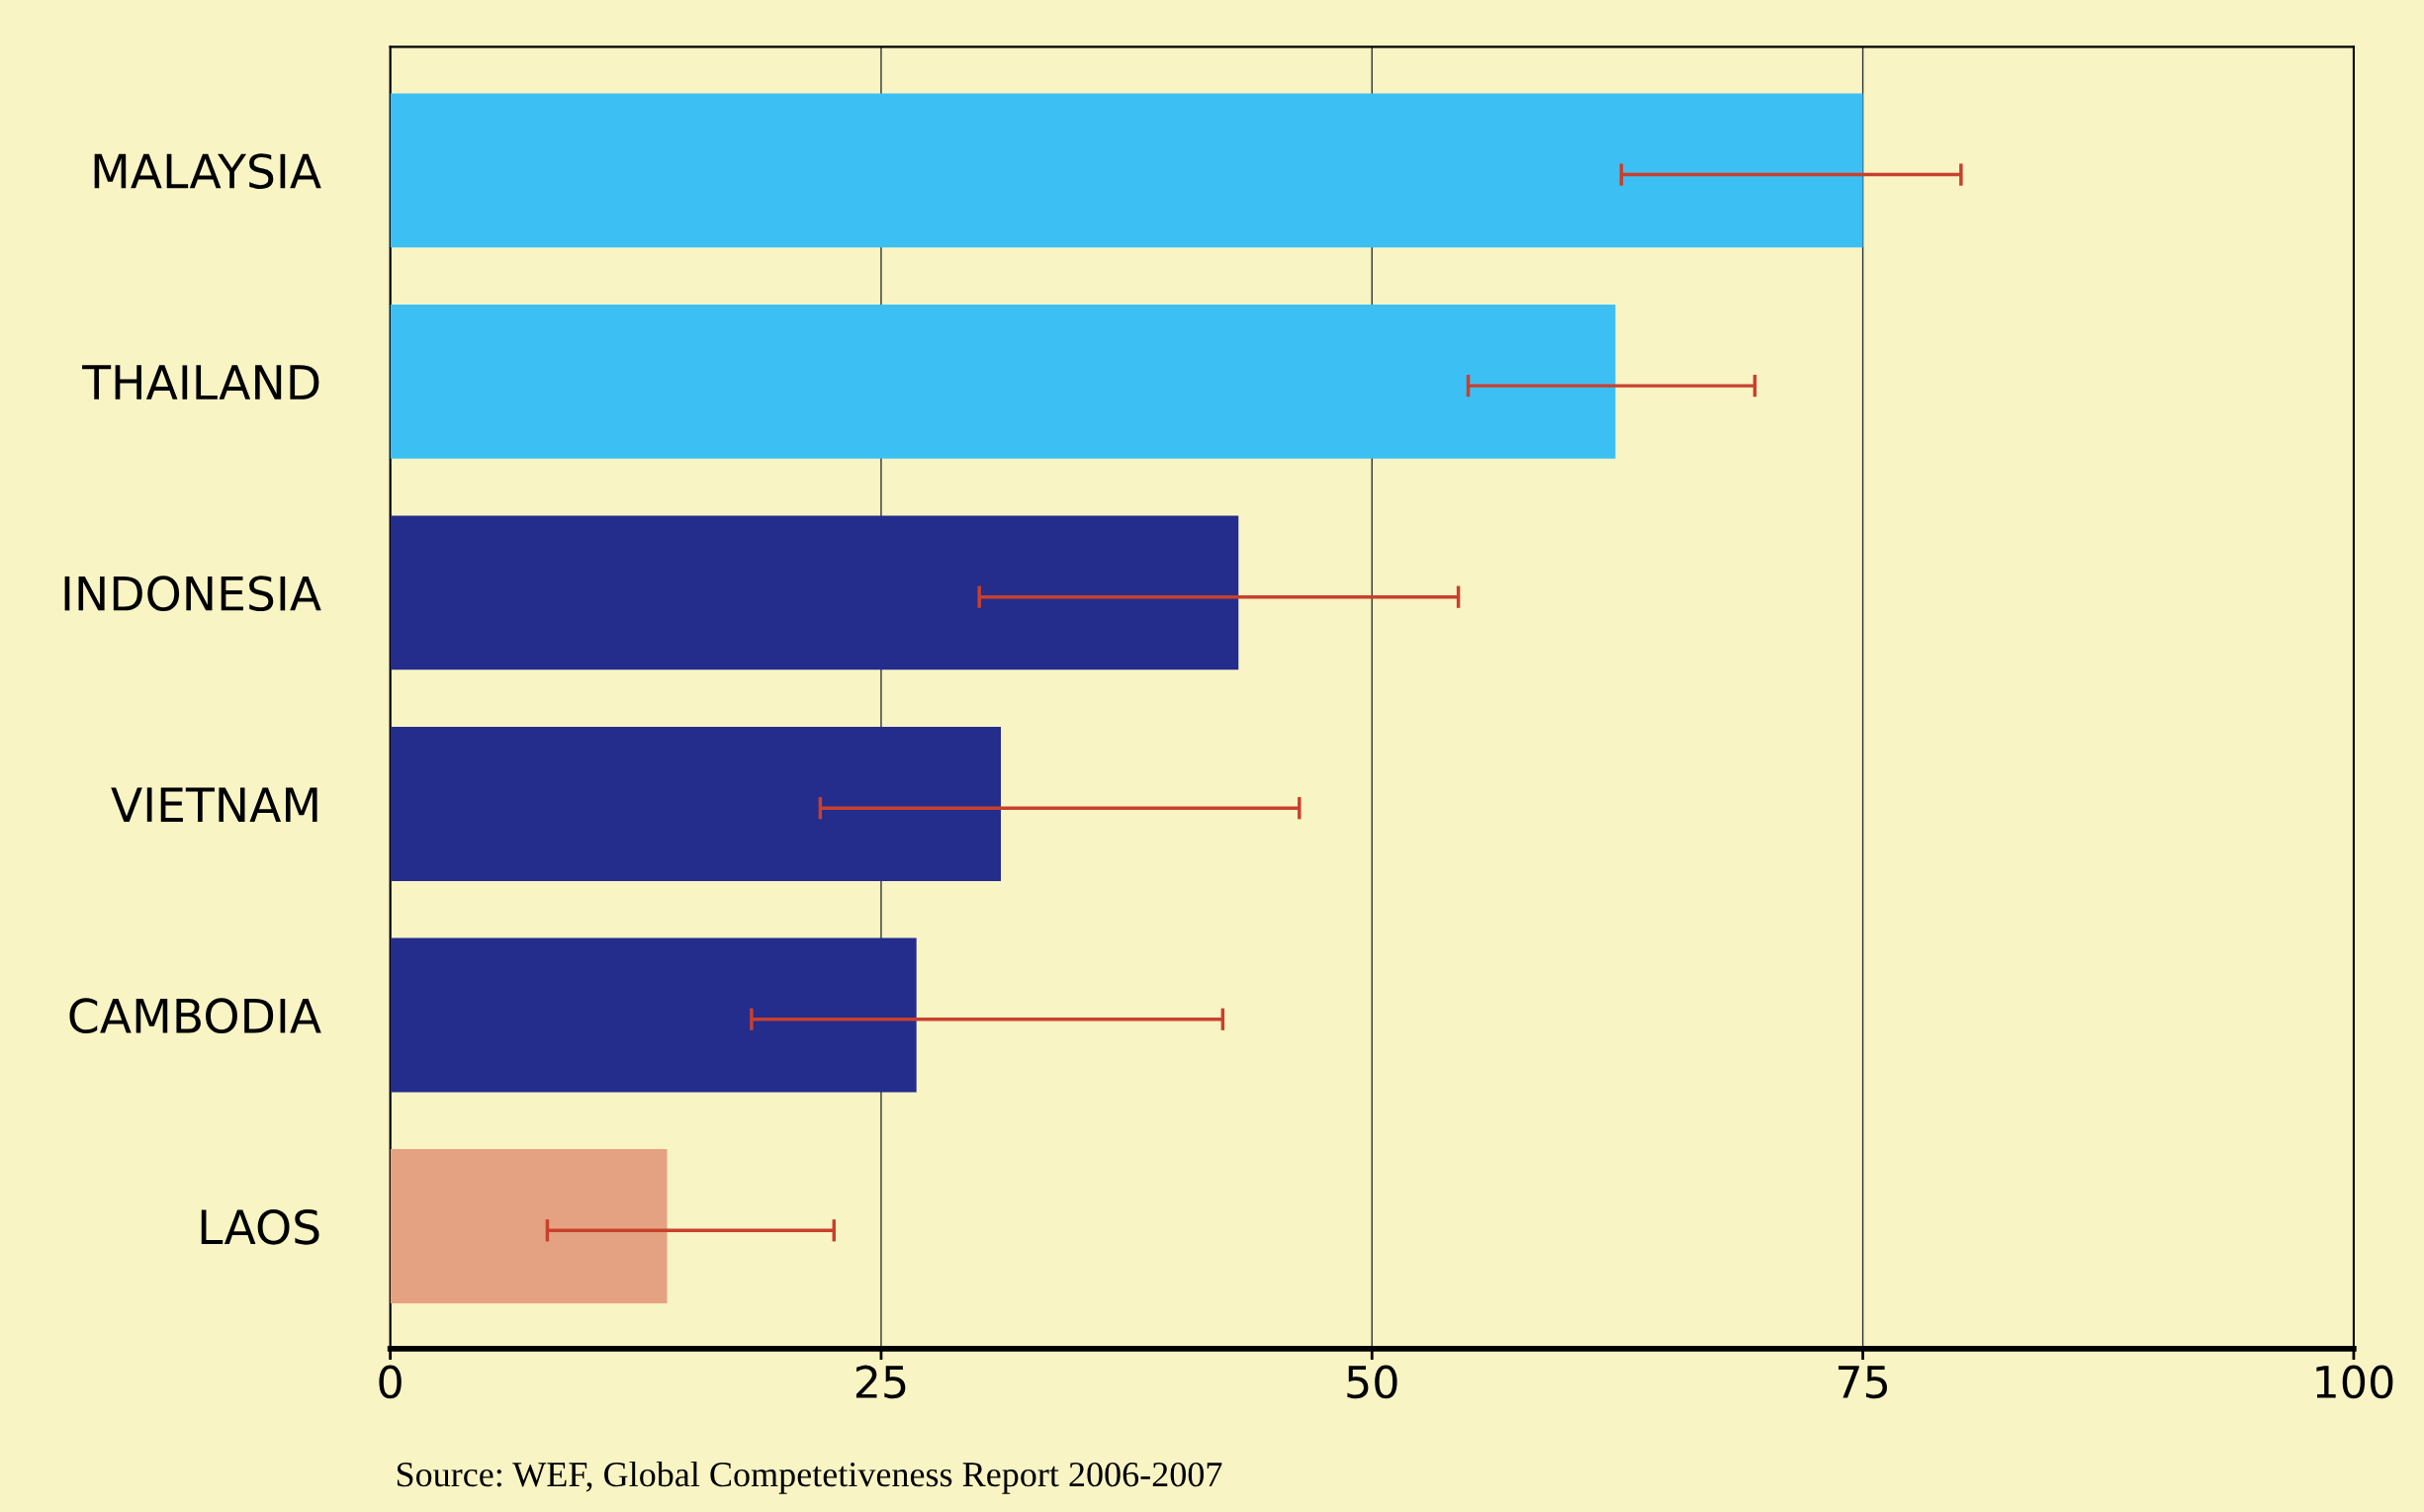 This screenshot has height=1512, width=2424. Describe the element at coordinates (207, 171) in the screenshot. I see `y-tick-label: MALAYSIA` at that location.